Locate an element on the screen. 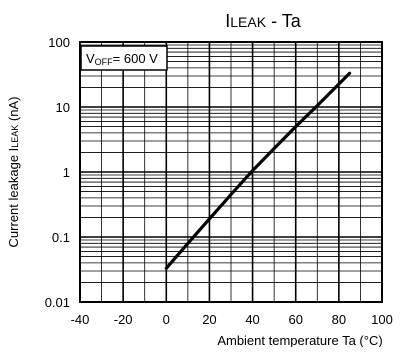 Image resolution: width=411 pixels, height=352 pixels. y-axis-label-sub: LEAK is located at coordinates (15, 136).